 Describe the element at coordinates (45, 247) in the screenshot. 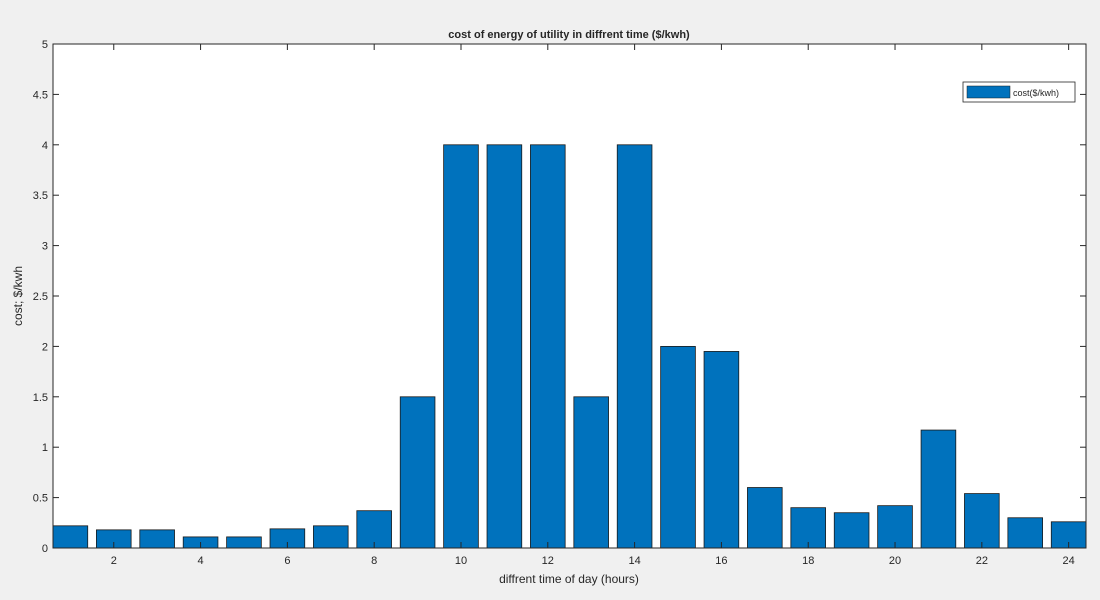

I see `y-tick-label: 3` at that location.